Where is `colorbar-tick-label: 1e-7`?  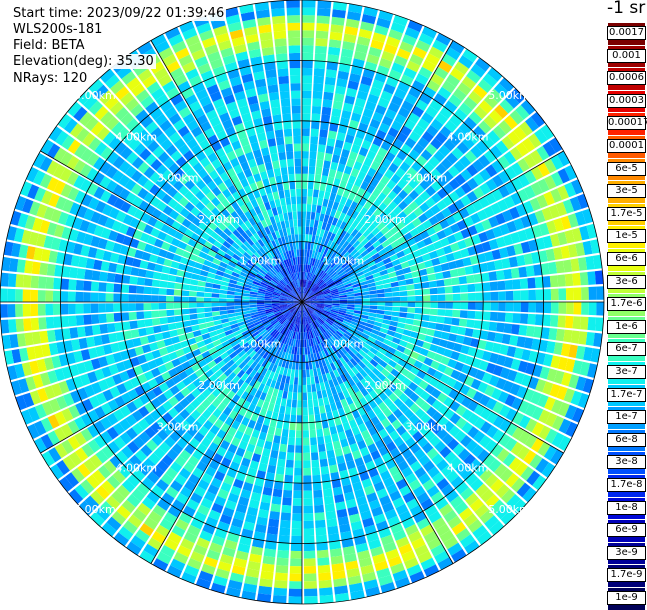
colorbar-tick-label: 1e-7 is located at coordinates (626, 417).